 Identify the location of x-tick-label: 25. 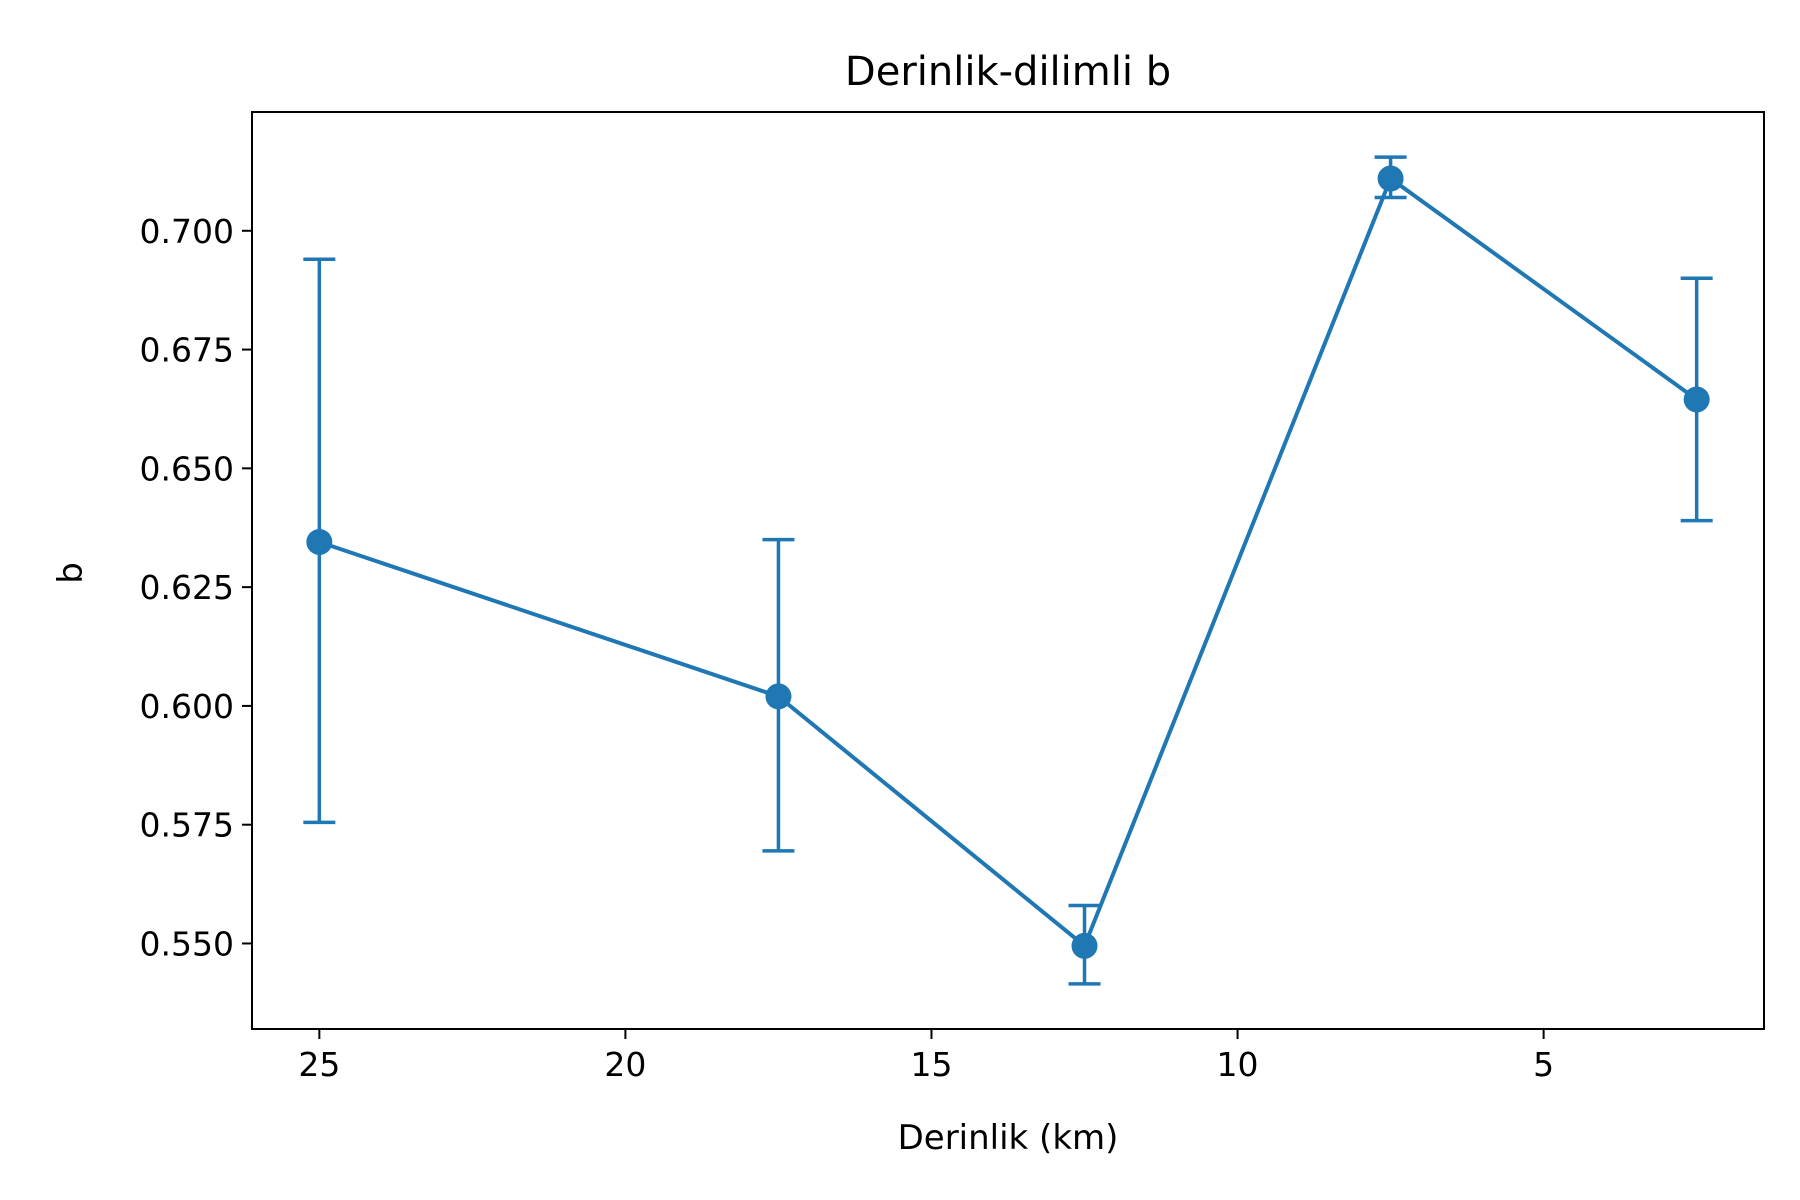
(319, 1064).